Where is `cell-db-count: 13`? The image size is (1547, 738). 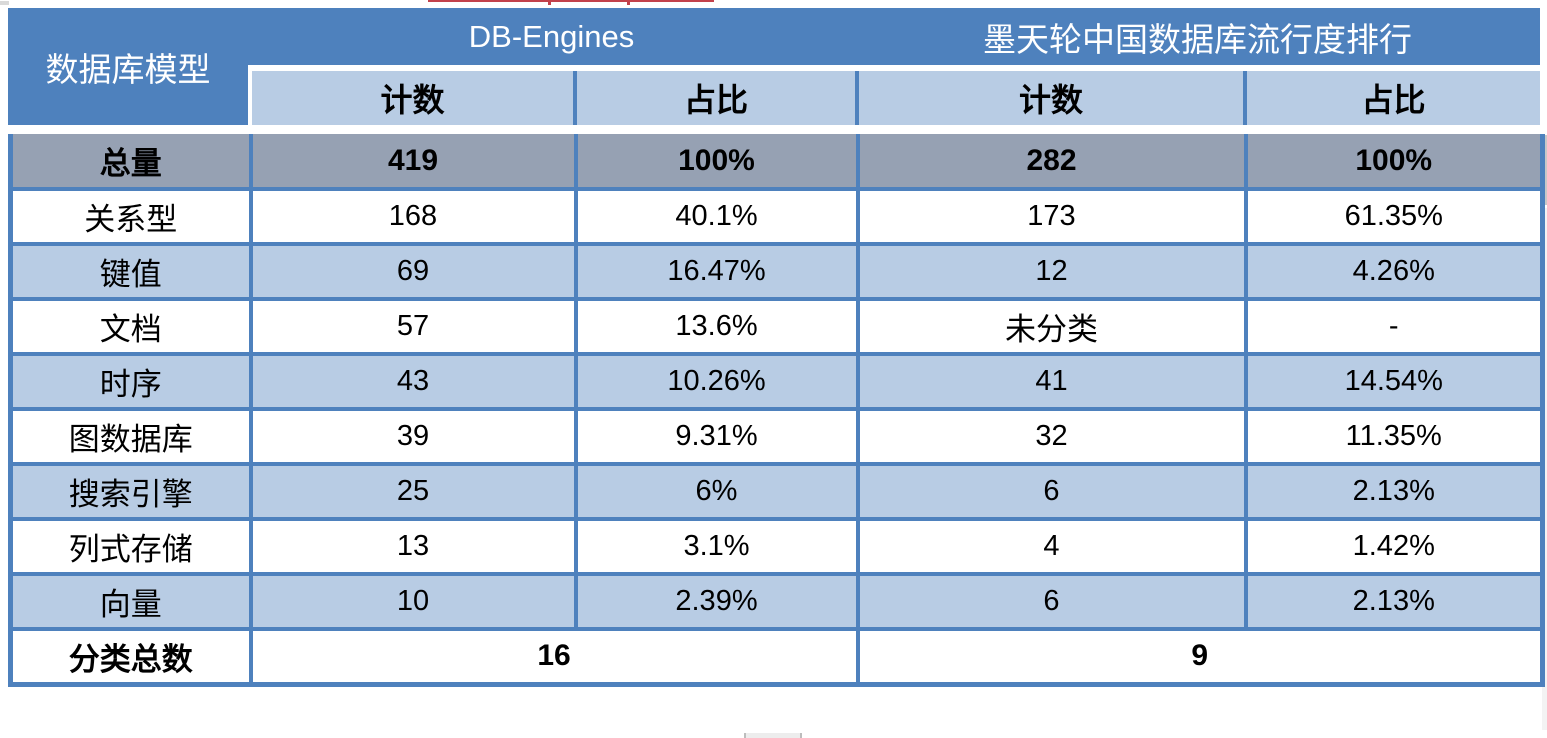 cell-db-count: 13 is located at coordinates (413, 546).